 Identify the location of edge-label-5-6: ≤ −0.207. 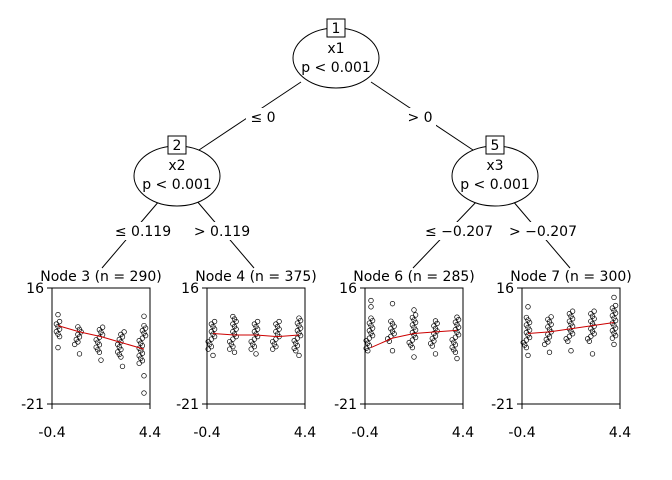
(459, 232).